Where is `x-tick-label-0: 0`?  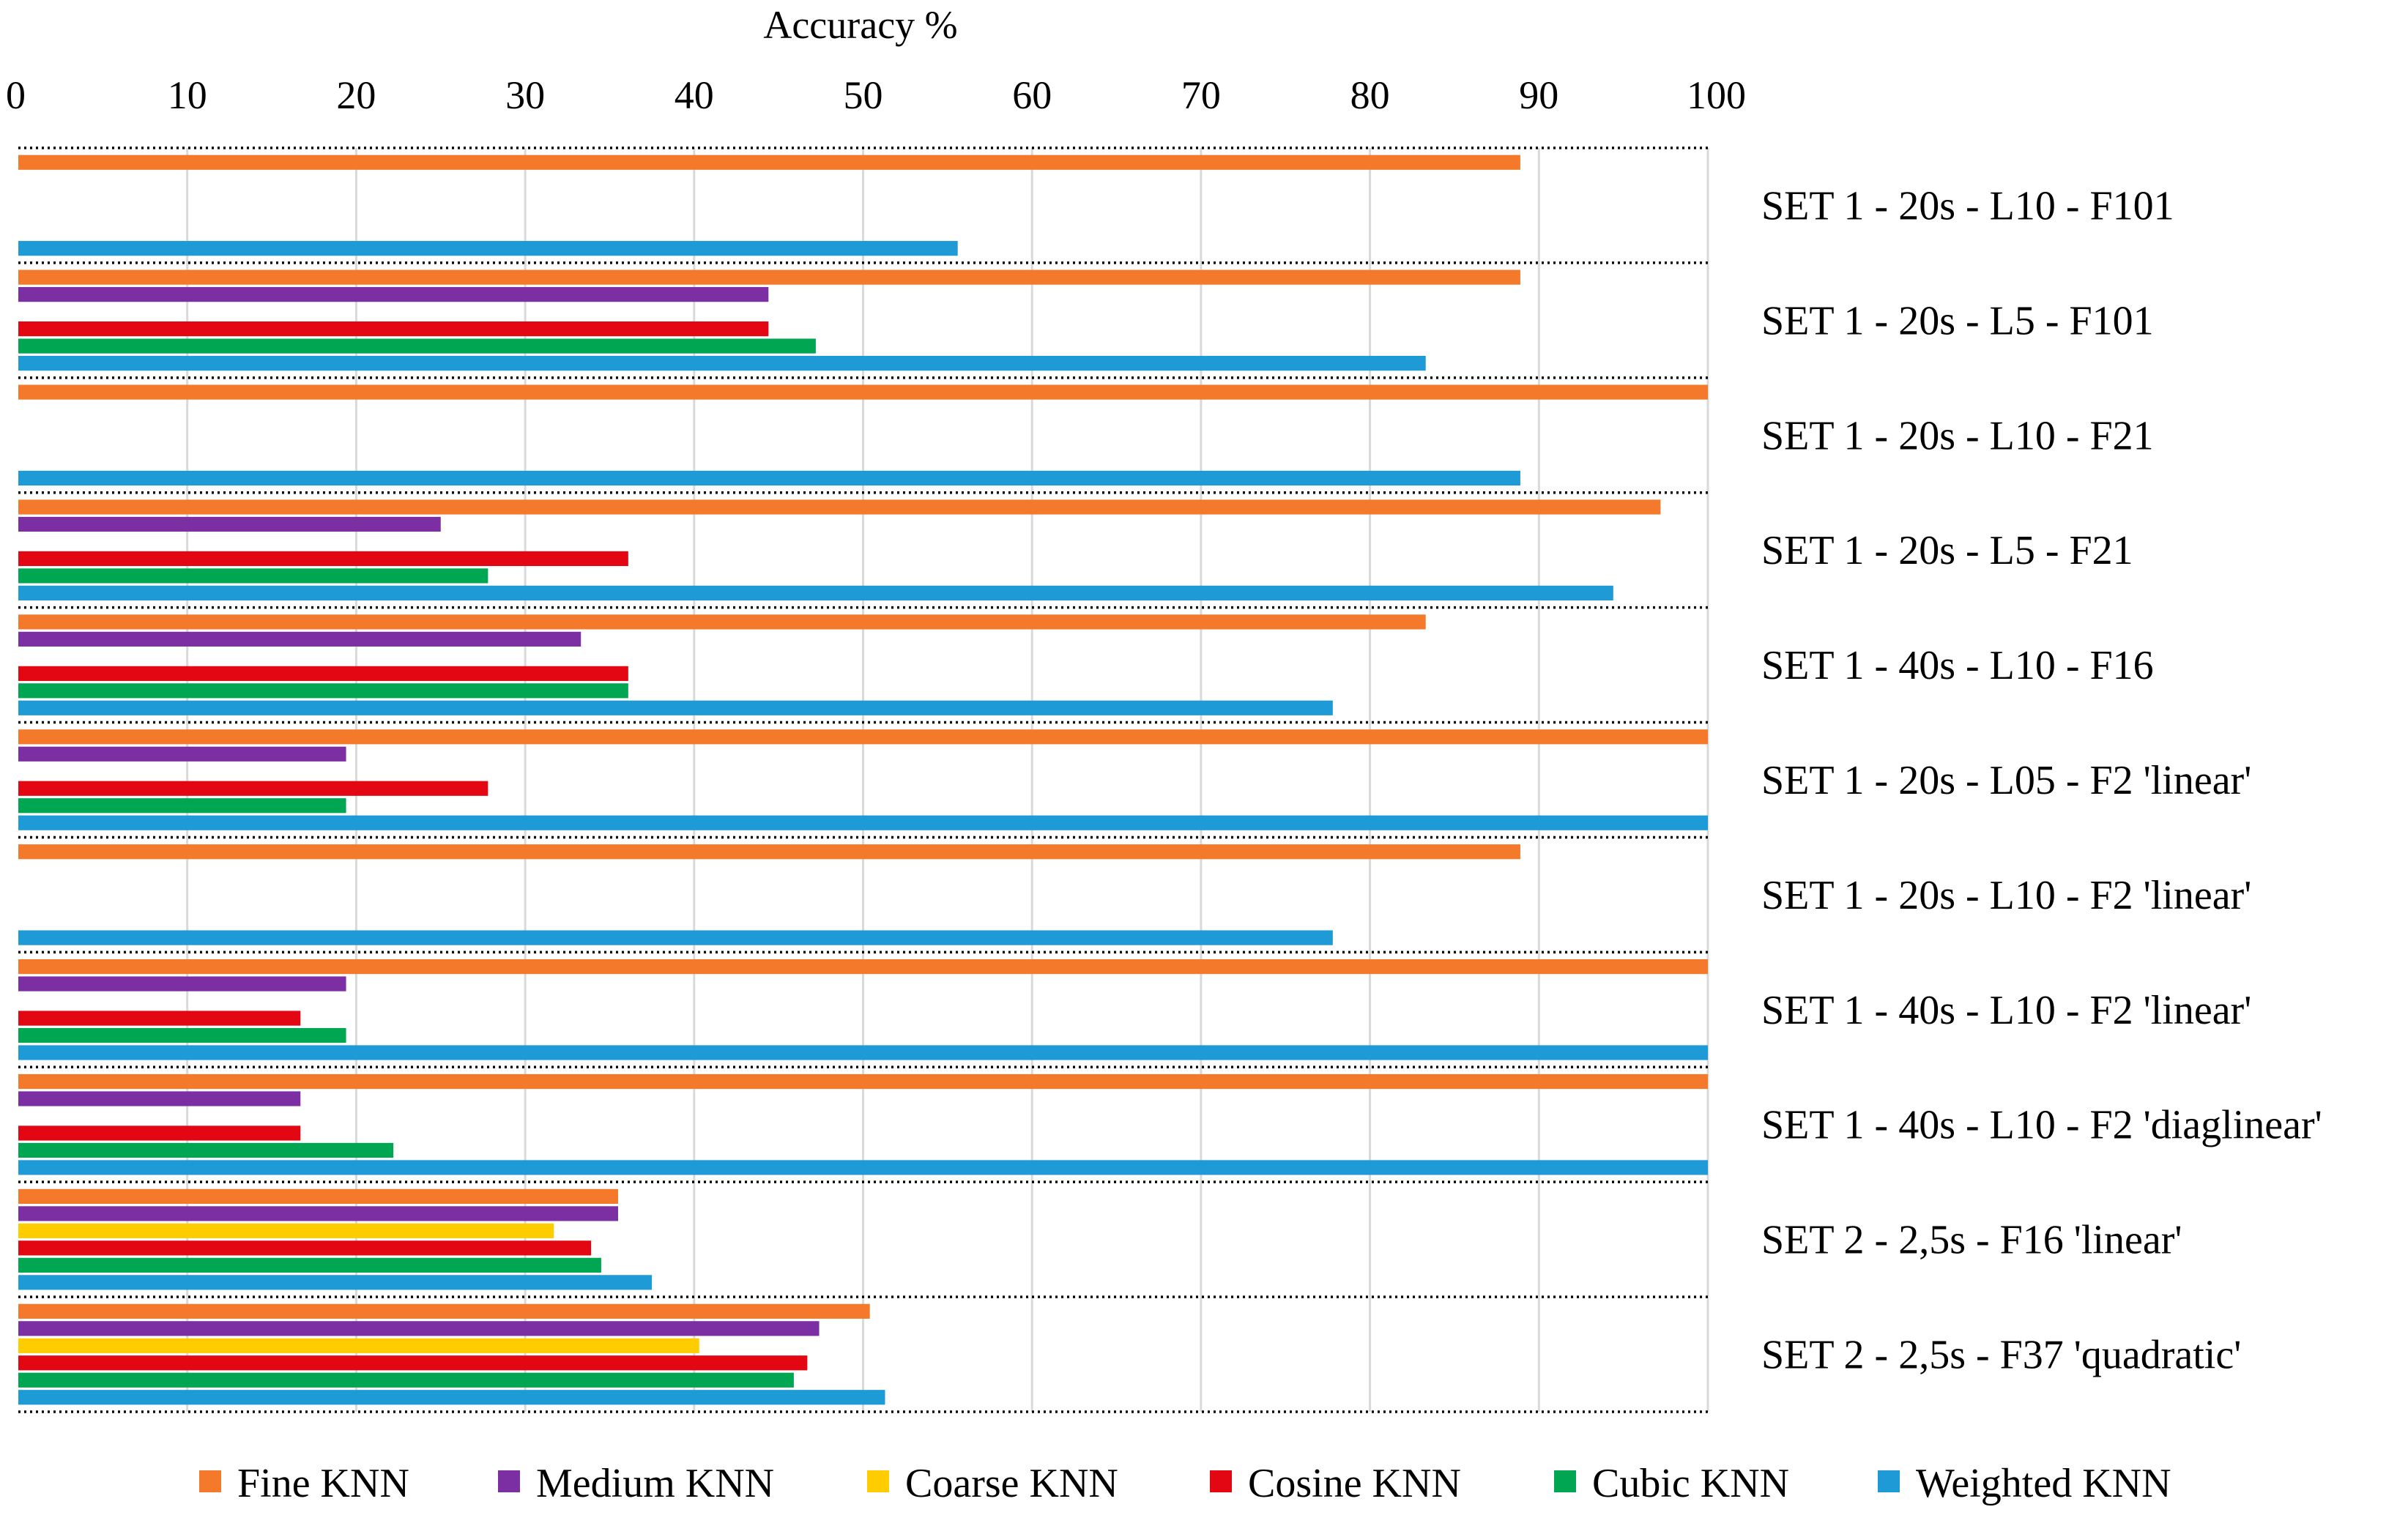
x-tick-label-0: 0 is located at coordinates (16, 95).